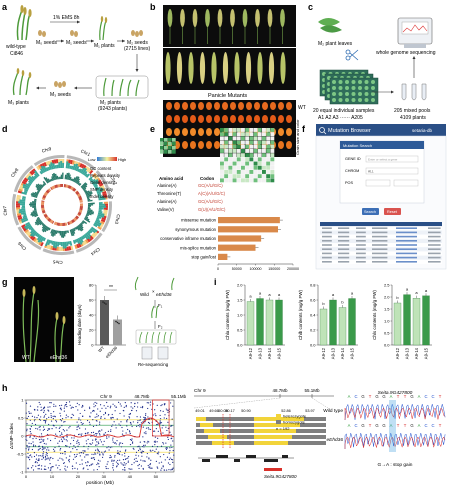  What do you see at coordinates (352, 322) in the screenshot?
I see `chl-bar` at bounding box center [352, 322].